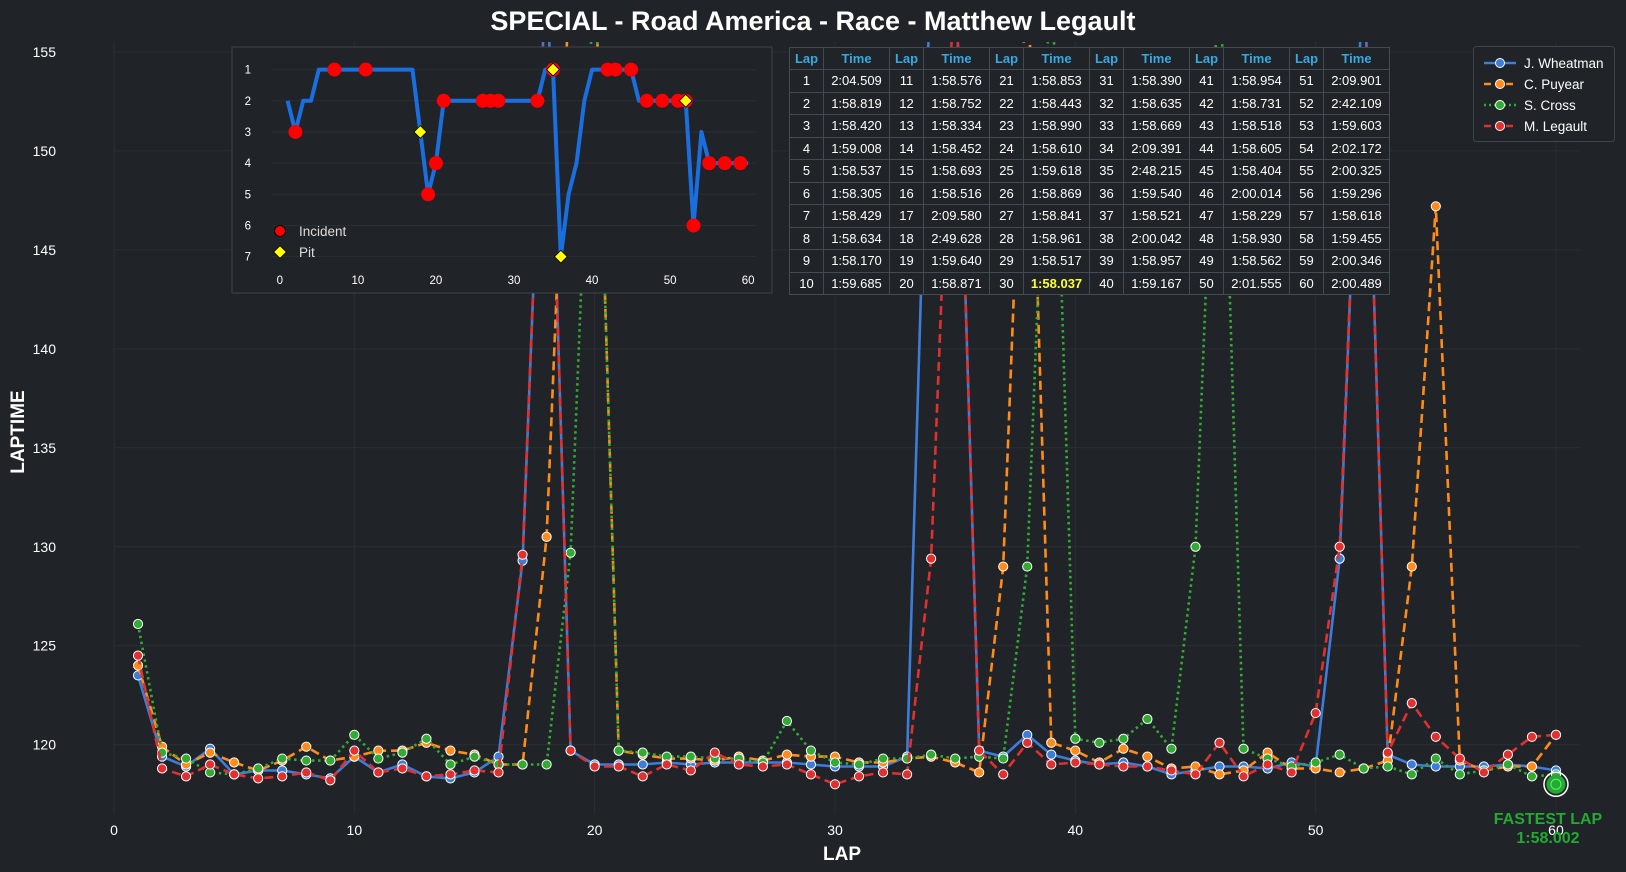 Image resolution: width=1626 pixels, height=872 pixels. What do you see at coordinates (1356, 283) in the screenshot?
I see `lap-time-cell: 2:00.489` at bounding box center [1356, 283].